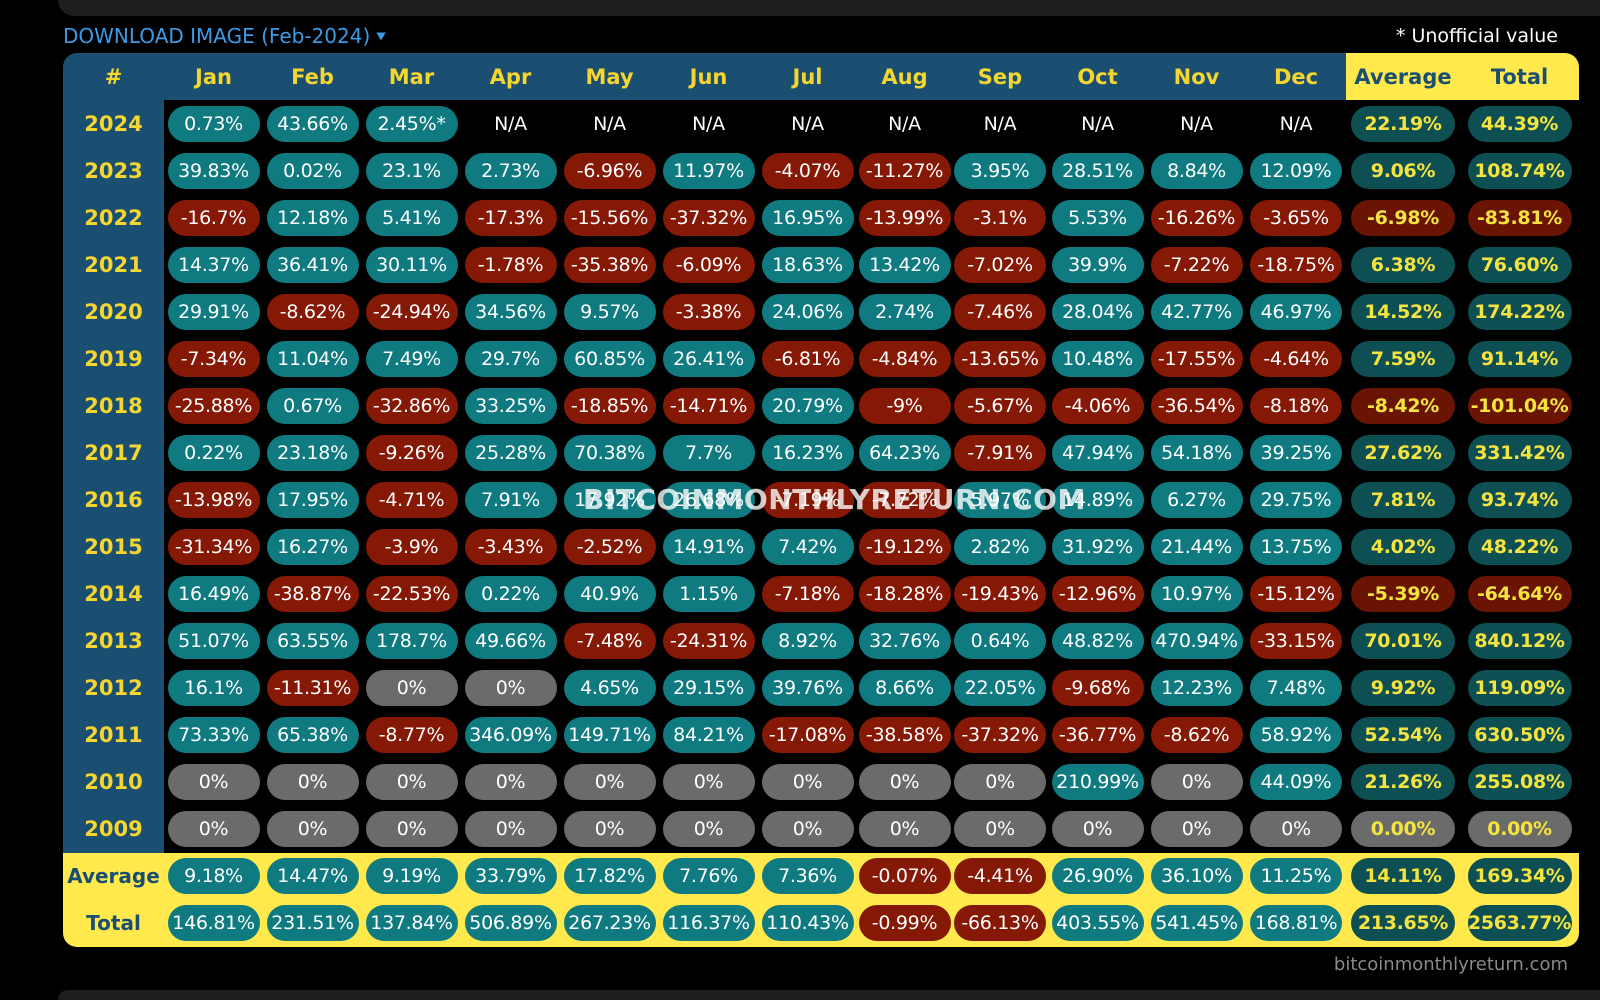 The image size is (1600, 1000). Describe the element at coordinates (1403, 76) in the screenshot. I see `average-column-header: Average` at that location.